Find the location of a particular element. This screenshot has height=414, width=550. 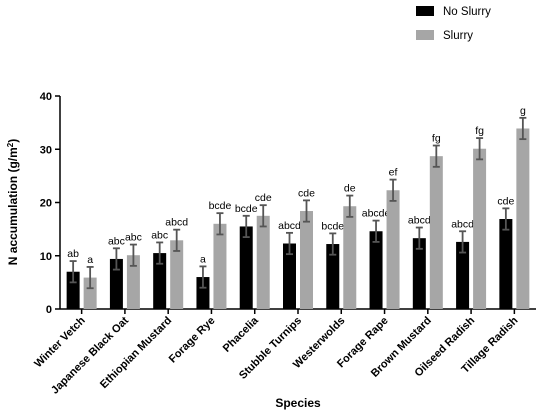

category-label: Ethiopian Mustard is located at coordinates (136, 353).